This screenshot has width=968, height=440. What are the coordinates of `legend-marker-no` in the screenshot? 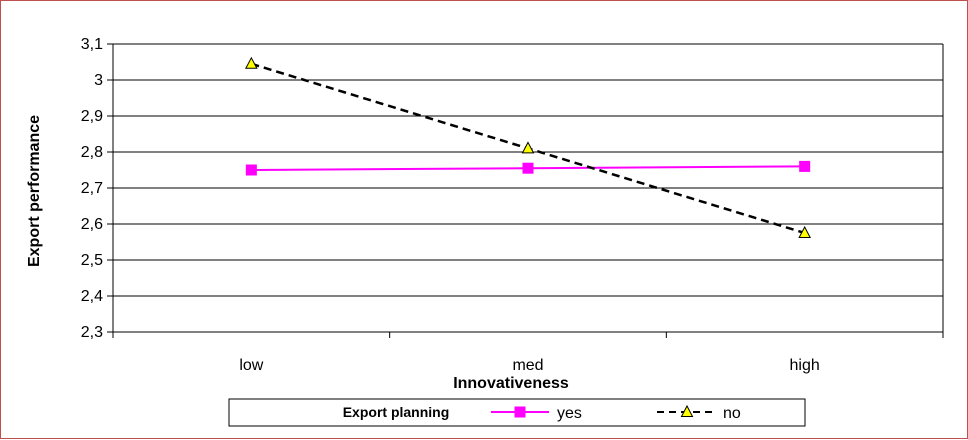 It's located at (687, 410).